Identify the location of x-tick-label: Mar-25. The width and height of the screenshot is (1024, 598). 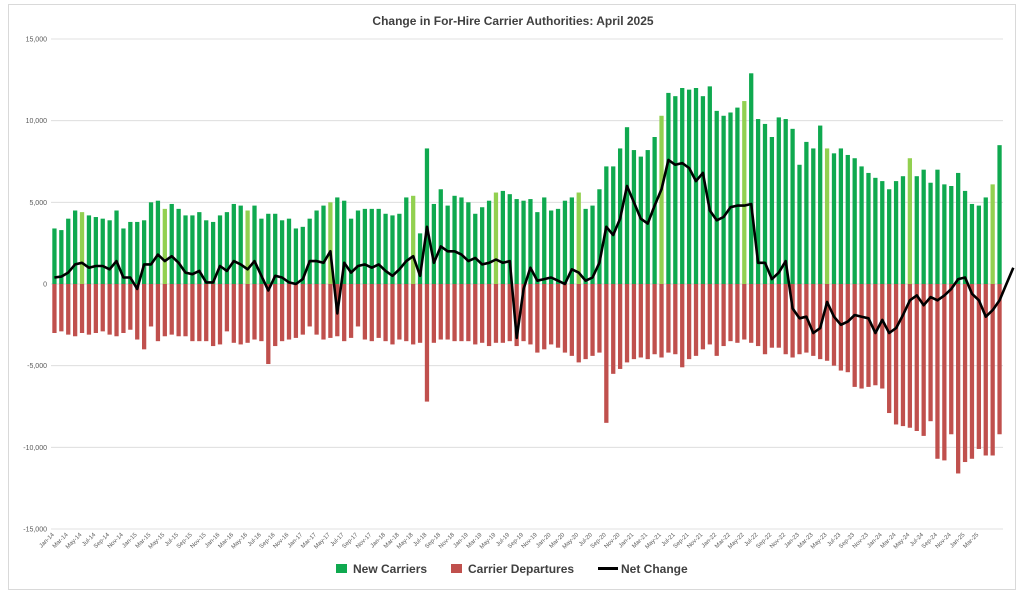
(972, 541).